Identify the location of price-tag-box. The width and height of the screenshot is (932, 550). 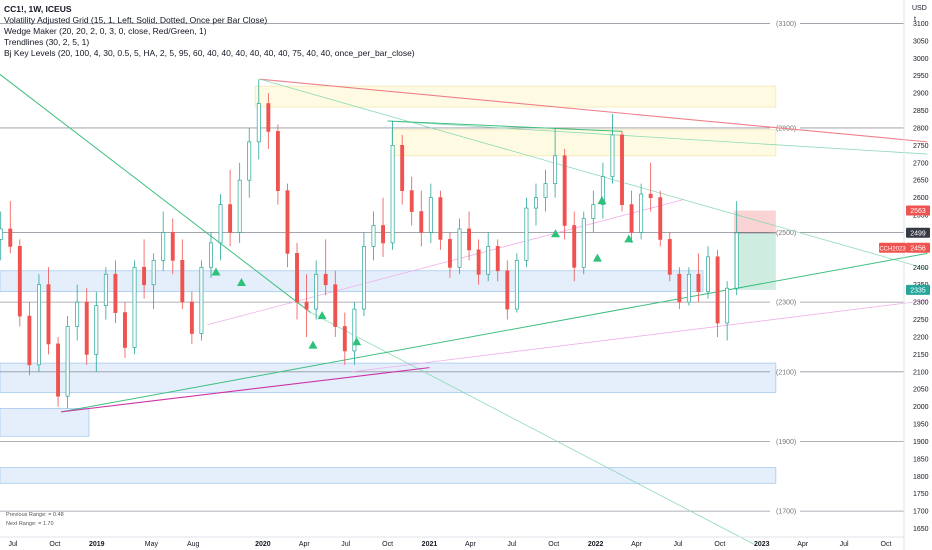
(918, 289).